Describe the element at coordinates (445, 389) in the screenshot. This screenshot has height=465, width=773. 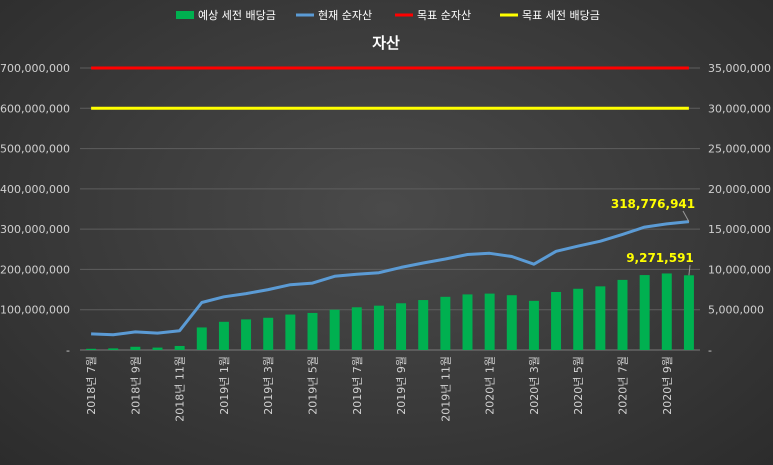
I see `x-tick-label: 2019년 11월` at that location.